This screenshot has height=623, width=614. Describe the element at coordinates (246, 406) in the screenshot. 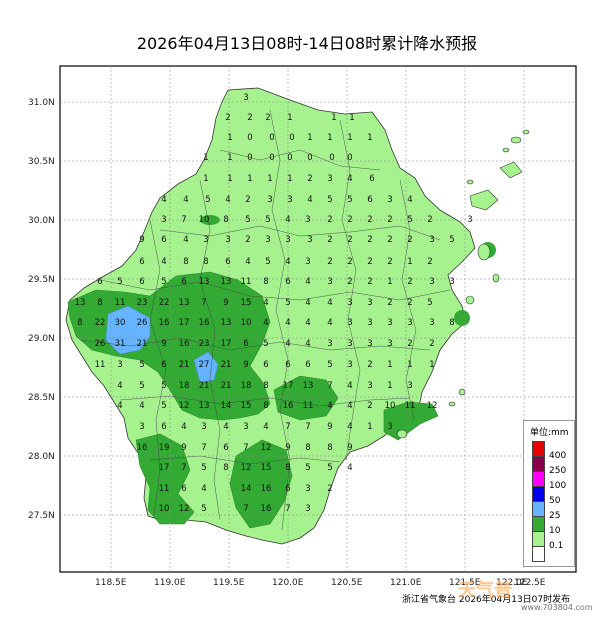

I see `station-value: 15` at that location.